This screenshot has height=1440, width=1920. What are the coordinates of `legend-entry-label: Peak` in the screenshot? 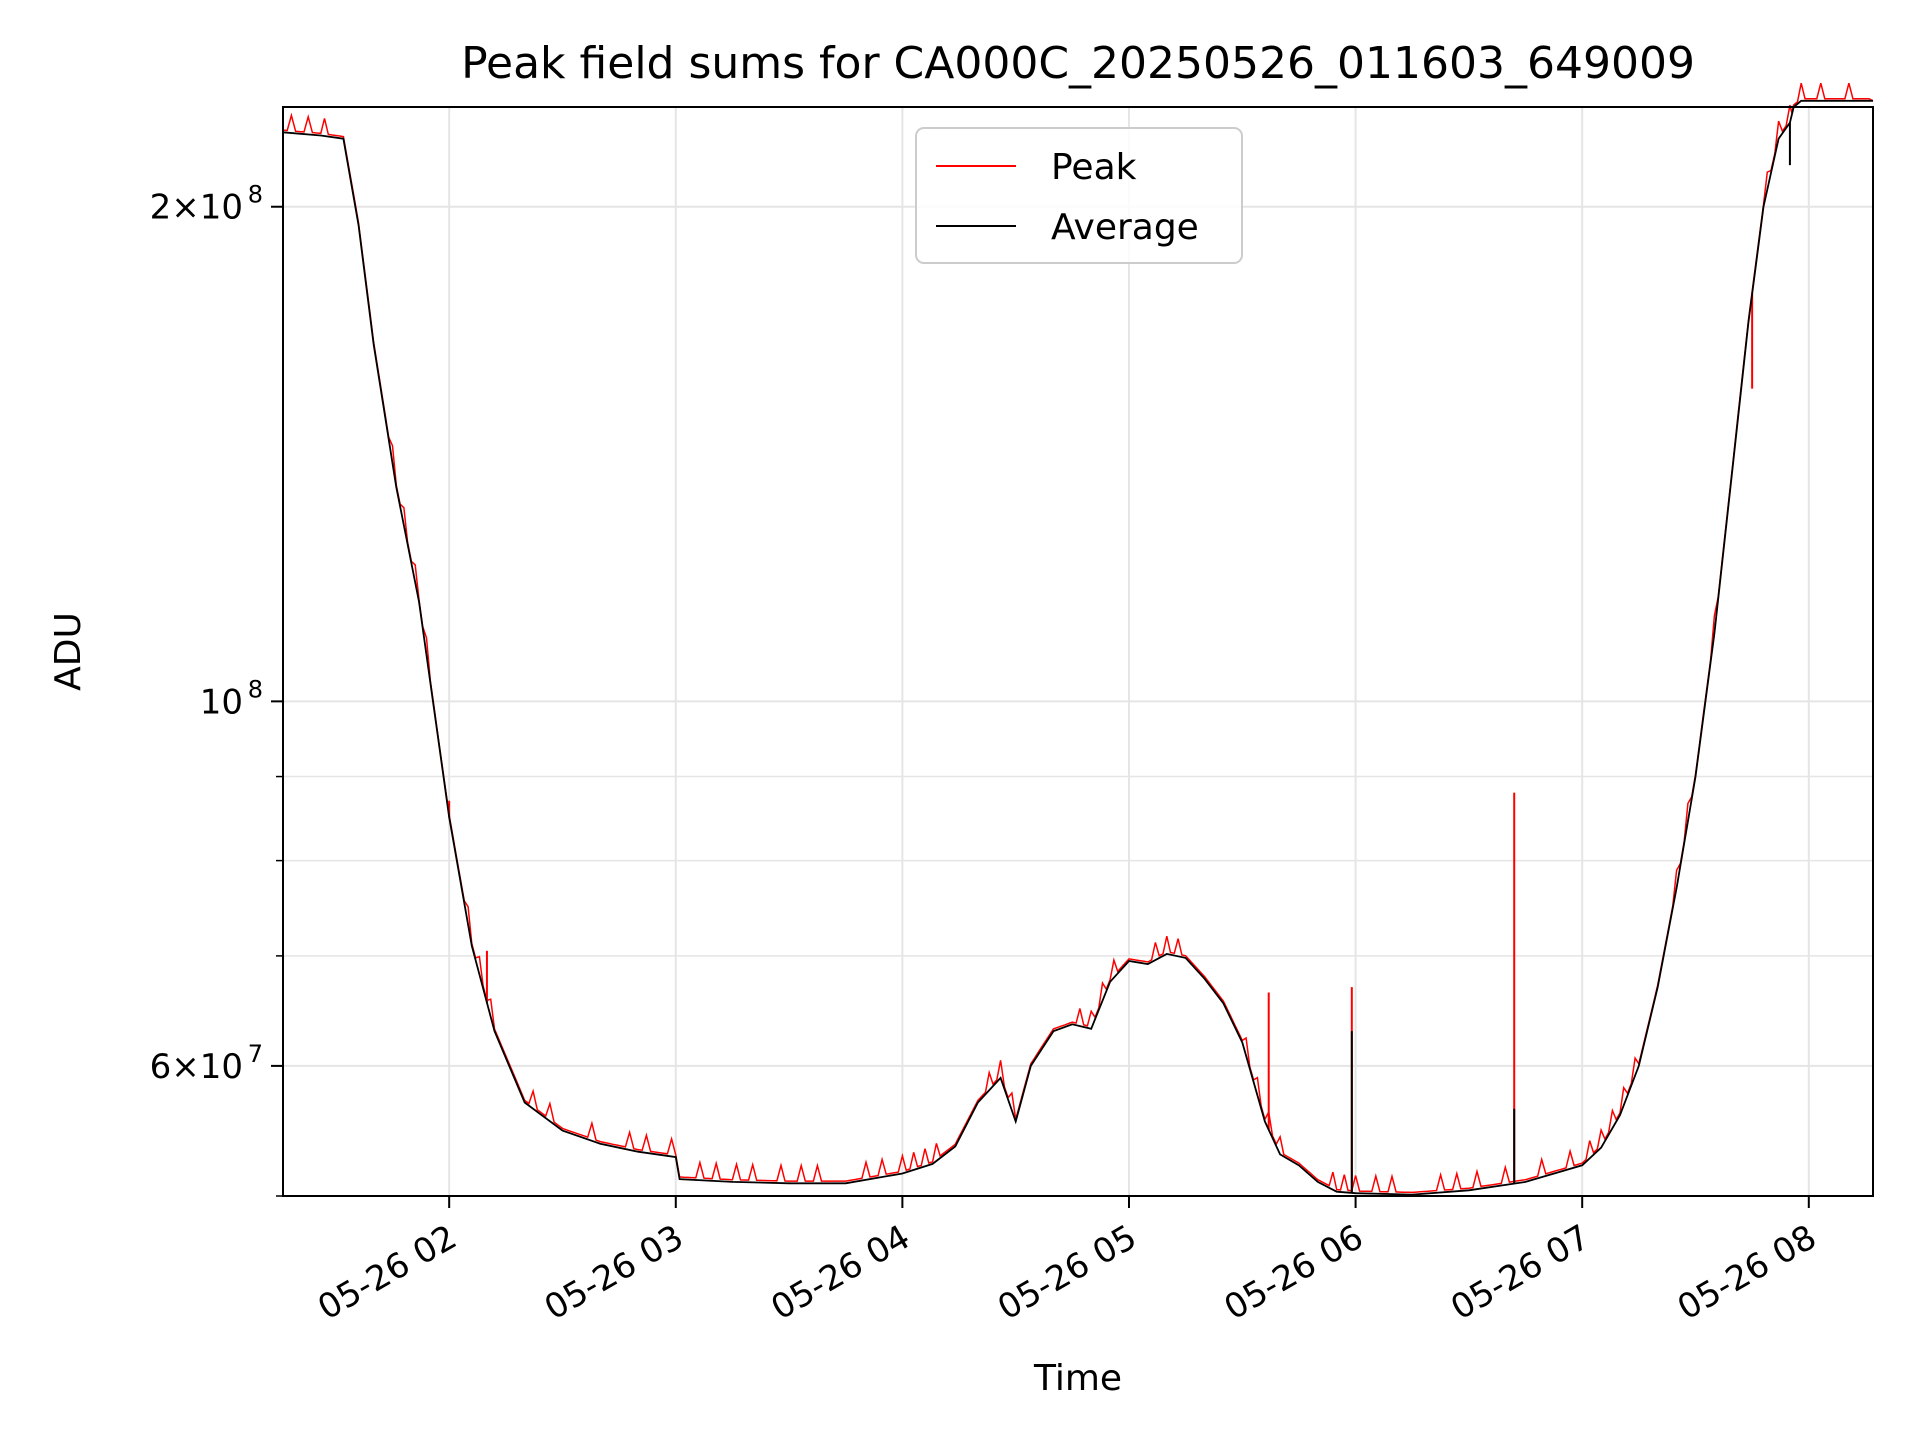 It's located at (1094, 167).